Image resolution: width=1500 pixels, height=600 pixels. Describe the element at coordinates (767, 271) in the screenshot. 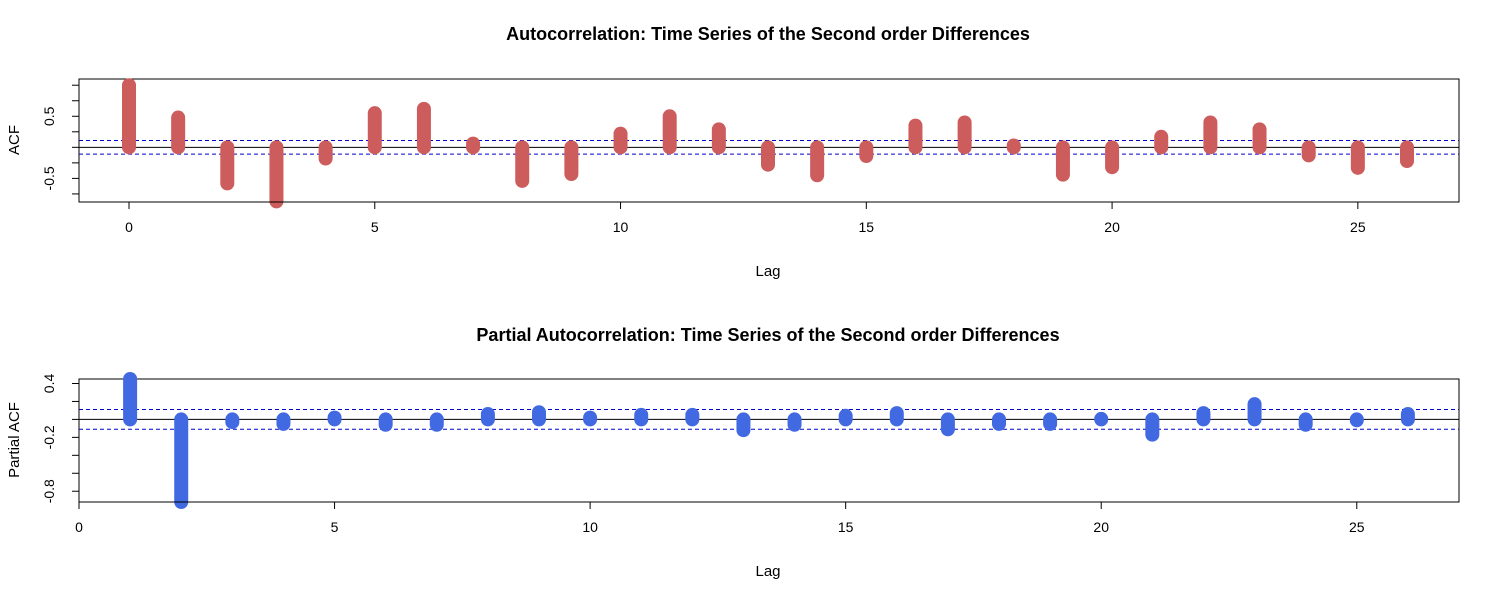

I see `acf-x-axis-label: Lag` at that location.